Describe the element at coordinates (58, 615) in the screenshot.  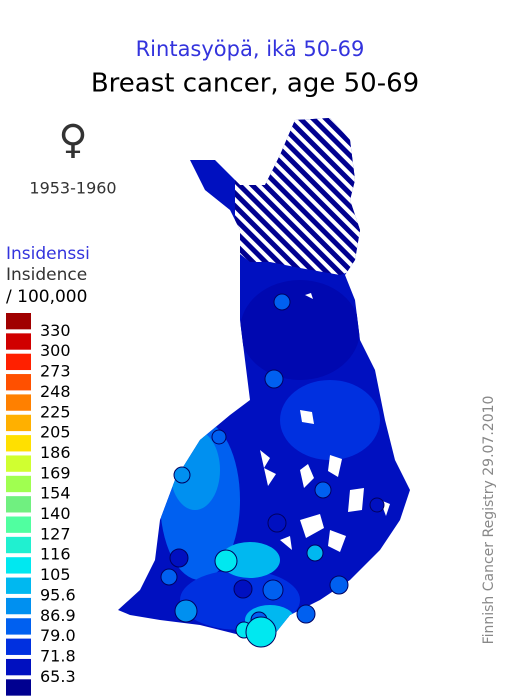
I see `legend-label: 86.9` at that location.